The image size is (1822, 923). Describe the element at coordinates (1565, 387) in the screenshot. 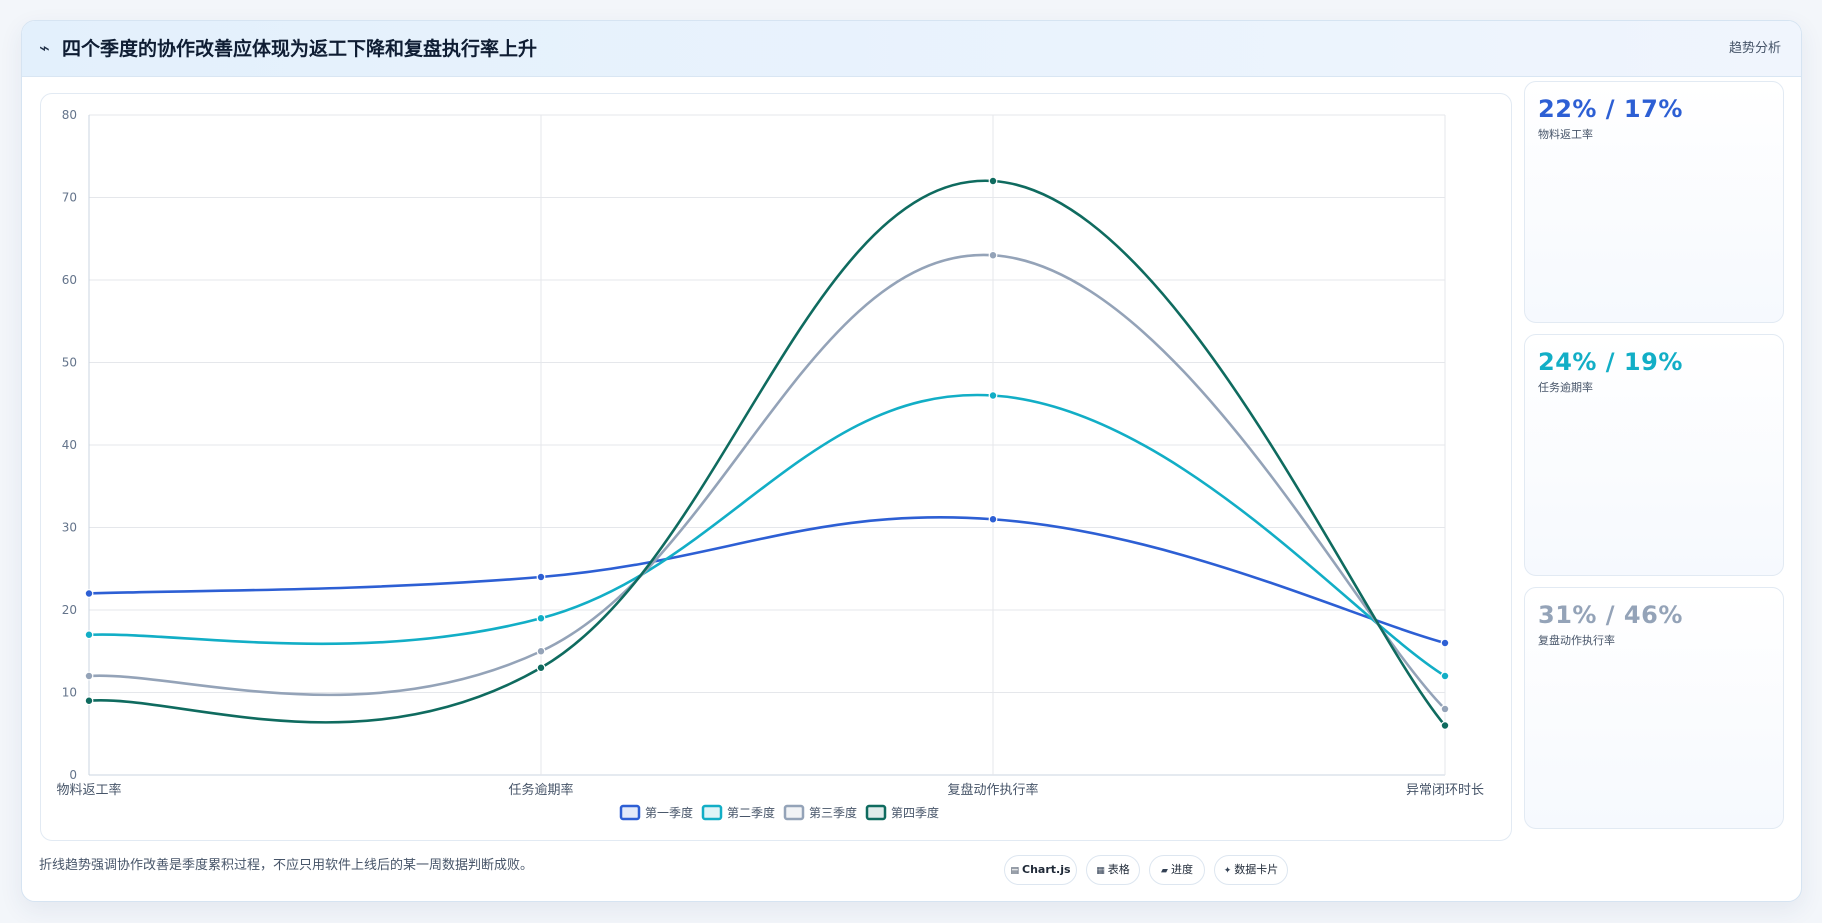

I see `kpi-label: 任务逾期率` at that location.